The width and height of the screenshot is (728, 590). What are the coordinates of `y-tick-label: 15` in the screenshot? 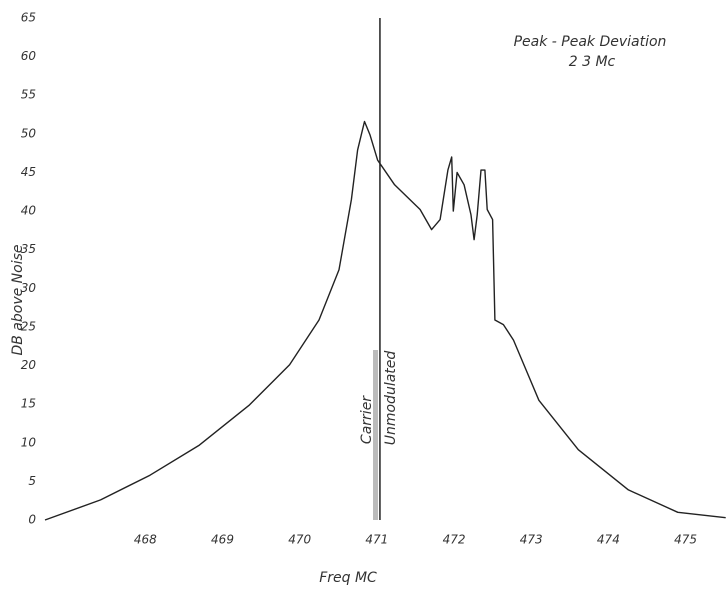 It's located at (28, 404).